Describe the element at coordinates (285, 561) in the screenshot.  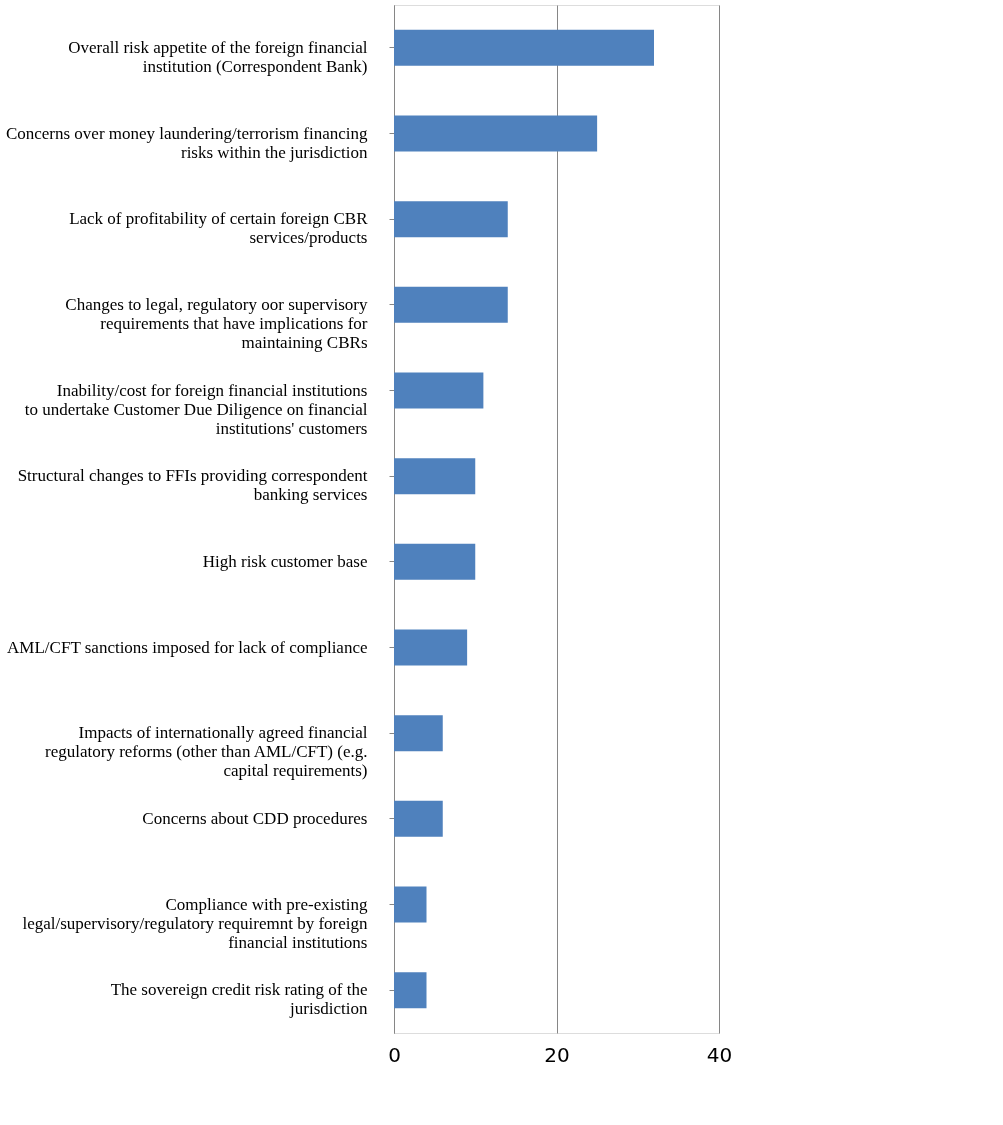
I see `y-tick-label: High risk customer base` at that location.